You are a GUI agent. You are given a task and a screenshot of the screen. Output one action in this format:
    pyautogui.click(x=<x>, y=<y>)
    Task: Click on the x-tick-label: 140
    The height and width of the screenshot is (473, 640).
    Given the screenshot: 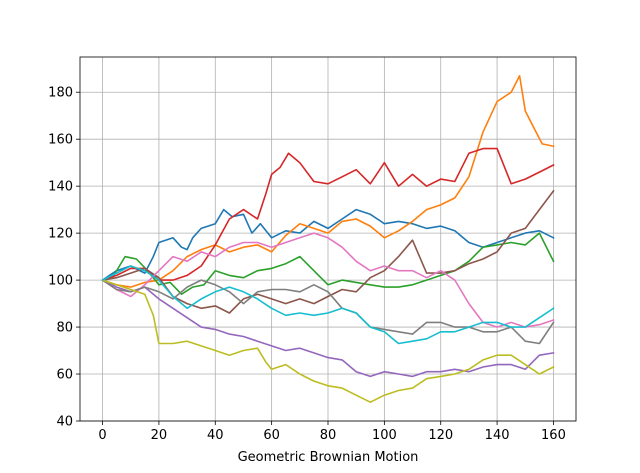 What is the action you would take?
    pyautogui.click(x=497, y=435)
    